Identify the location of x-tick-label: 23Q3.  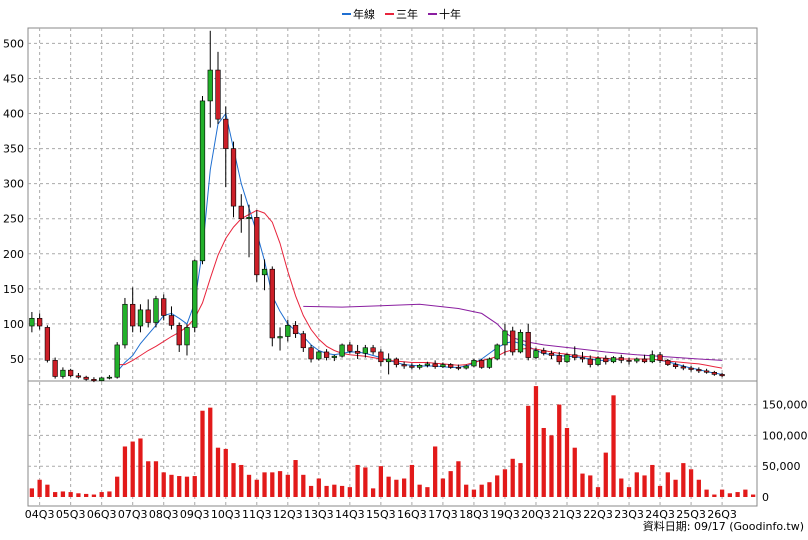
(629, 514).